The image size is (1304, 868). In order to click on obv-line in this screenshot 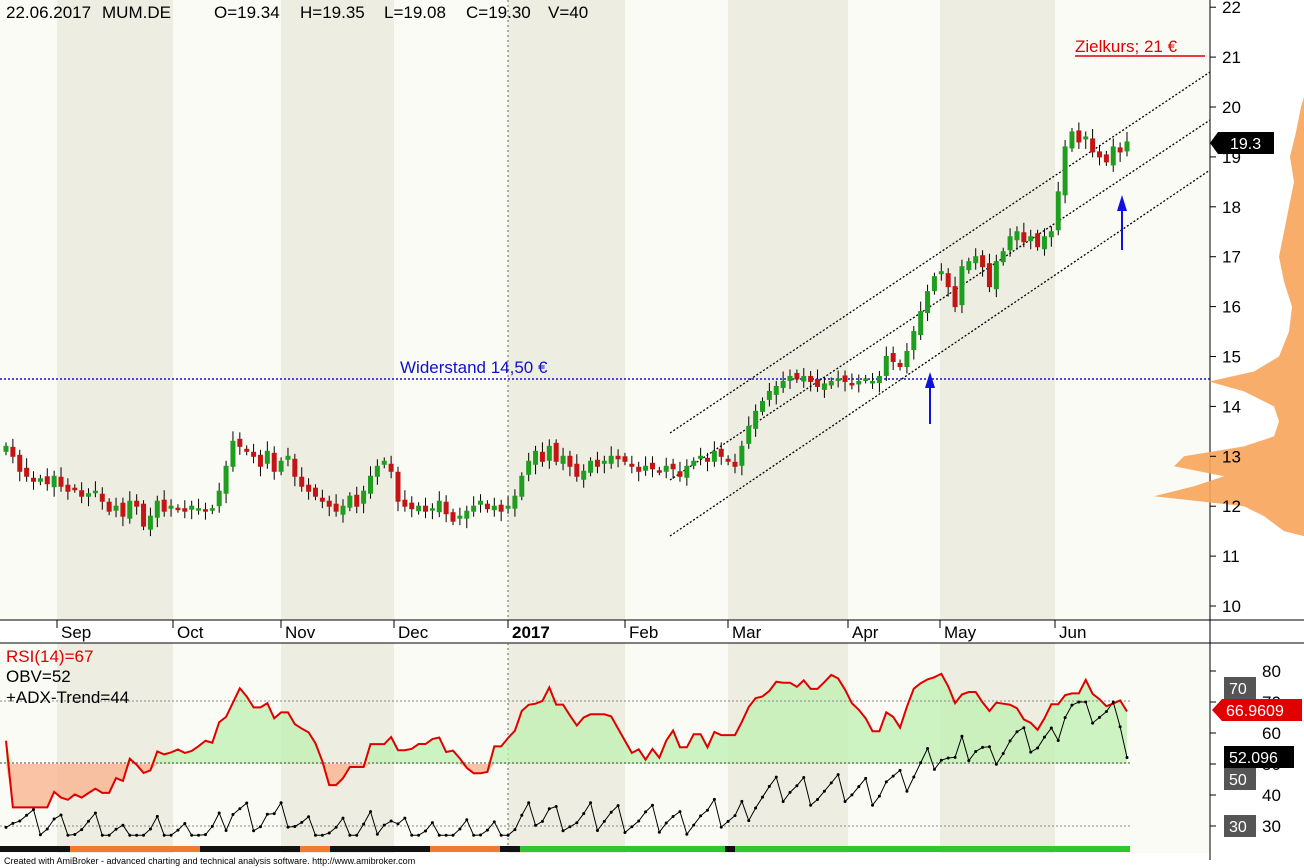, I will do `click(566, 768)`.